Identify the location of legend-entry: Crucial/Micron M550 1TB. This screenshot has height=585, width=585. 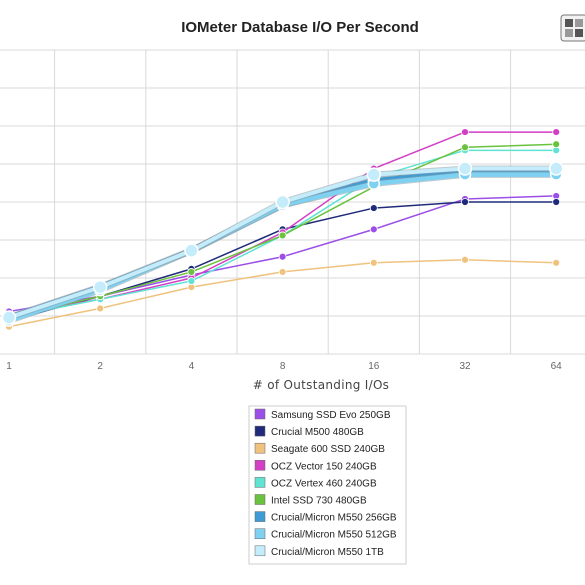
(327, 552).